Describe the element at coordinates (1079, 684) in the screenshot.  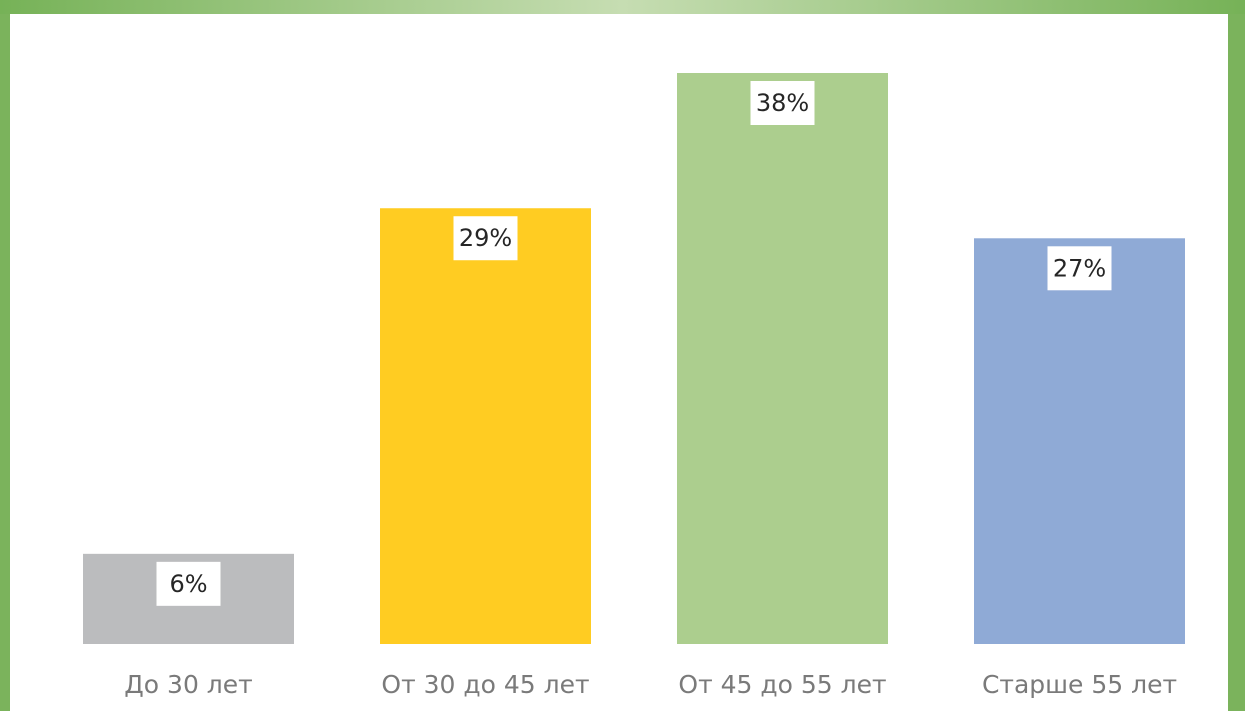
I see `x-tick-label: Старше 55 лет` at that location.